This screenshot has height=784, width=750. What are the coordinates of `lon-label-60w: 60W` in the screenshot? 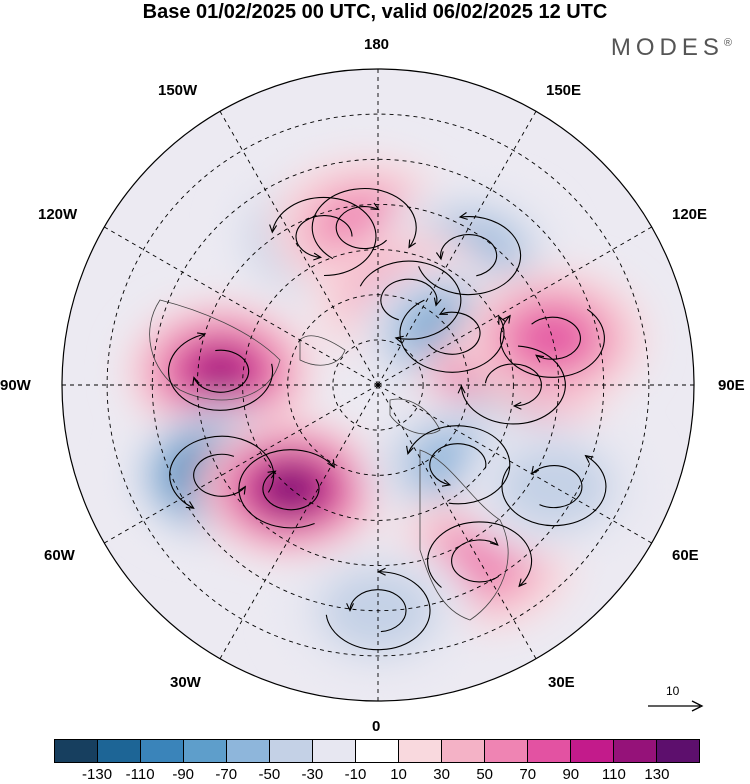 It's located at (59, 555).